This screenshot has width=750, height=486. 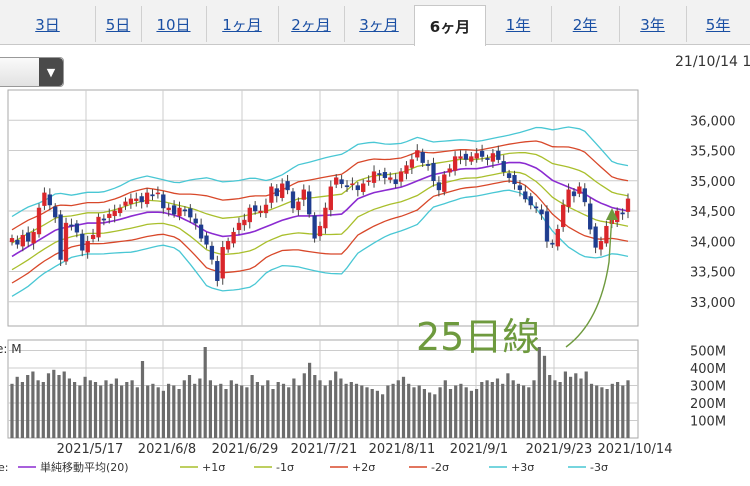 I want to click on legend-prefix: e:, so click(x=4, y=467).